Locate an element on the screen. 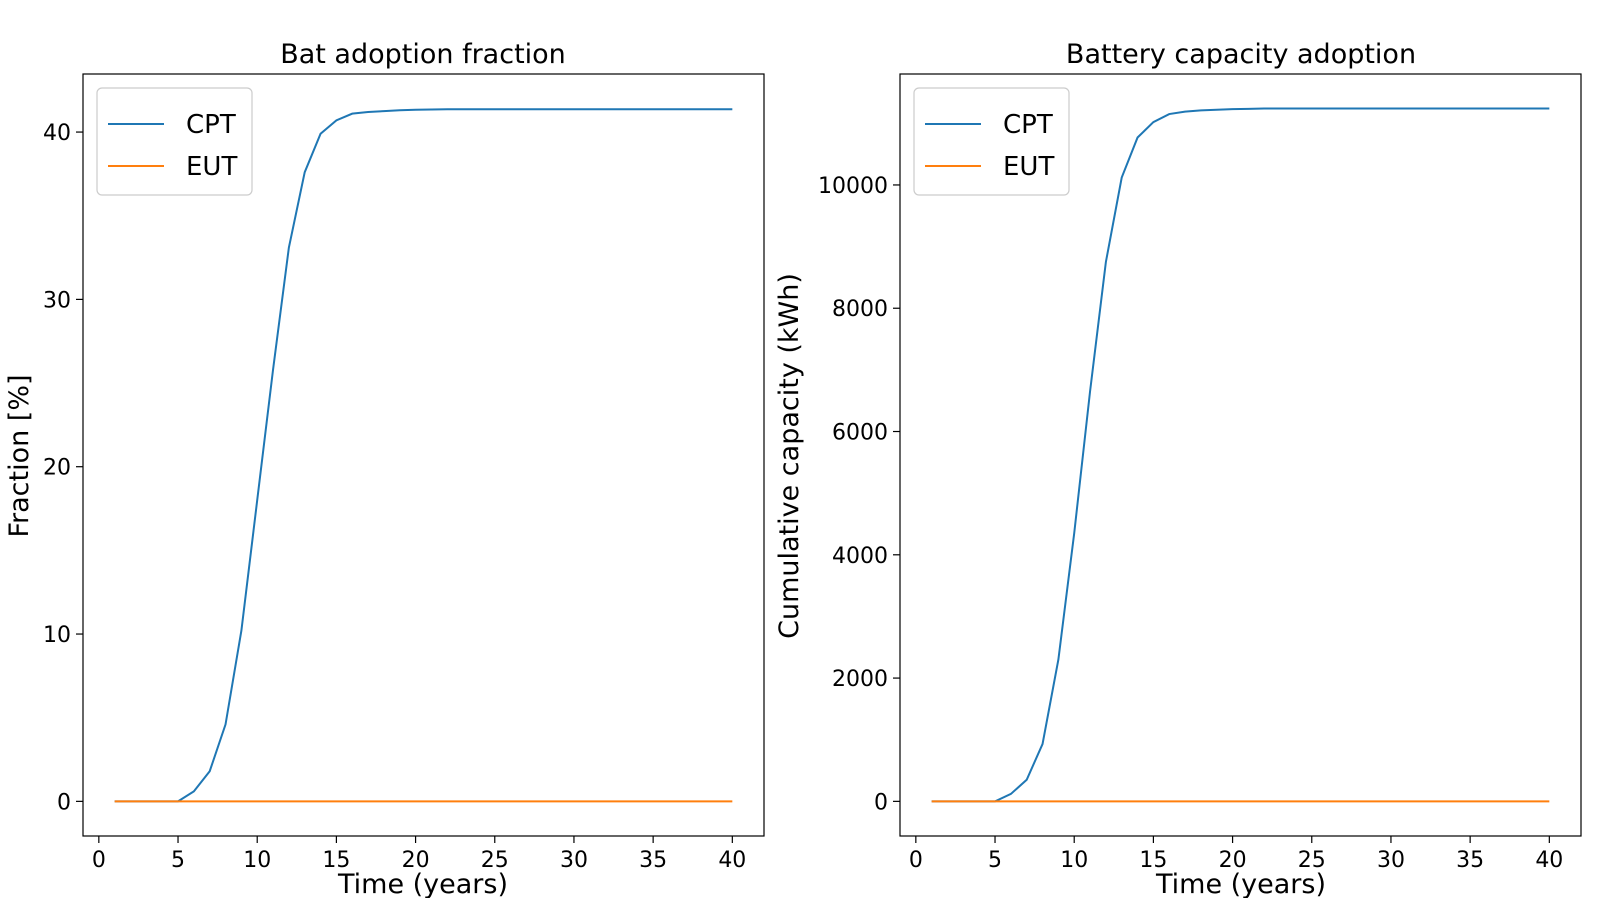 The width and height of the screenshot is (1599, 898). left-x-tick-label: 35 is located at coordinates (653, 860).